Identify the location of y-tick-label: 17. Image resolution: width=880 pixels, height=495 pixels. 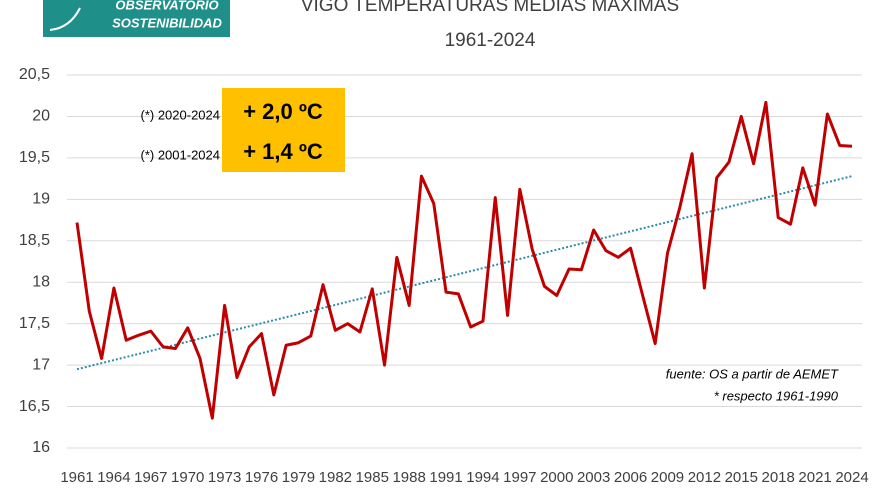
(41, 364).